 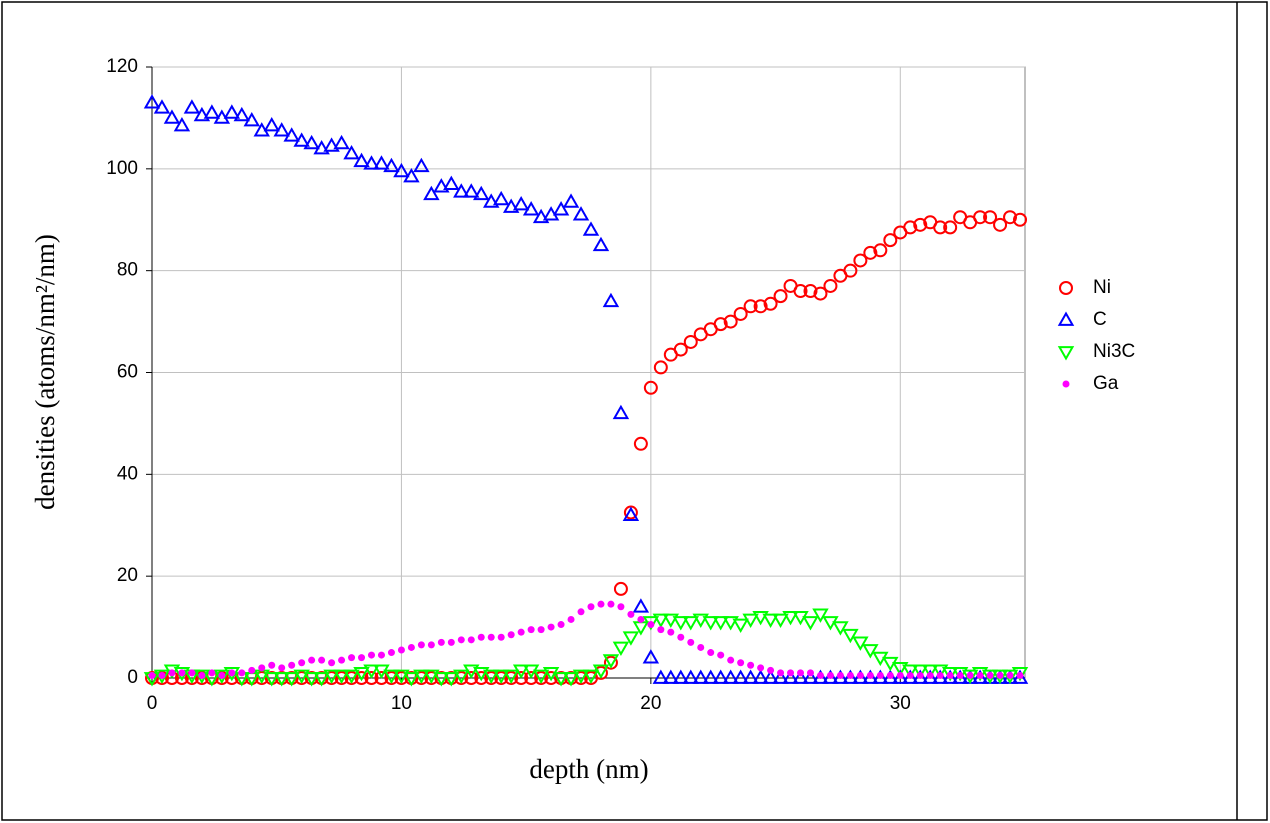 I want to click on y-tick-label: 120, so click(x=122, y=66).